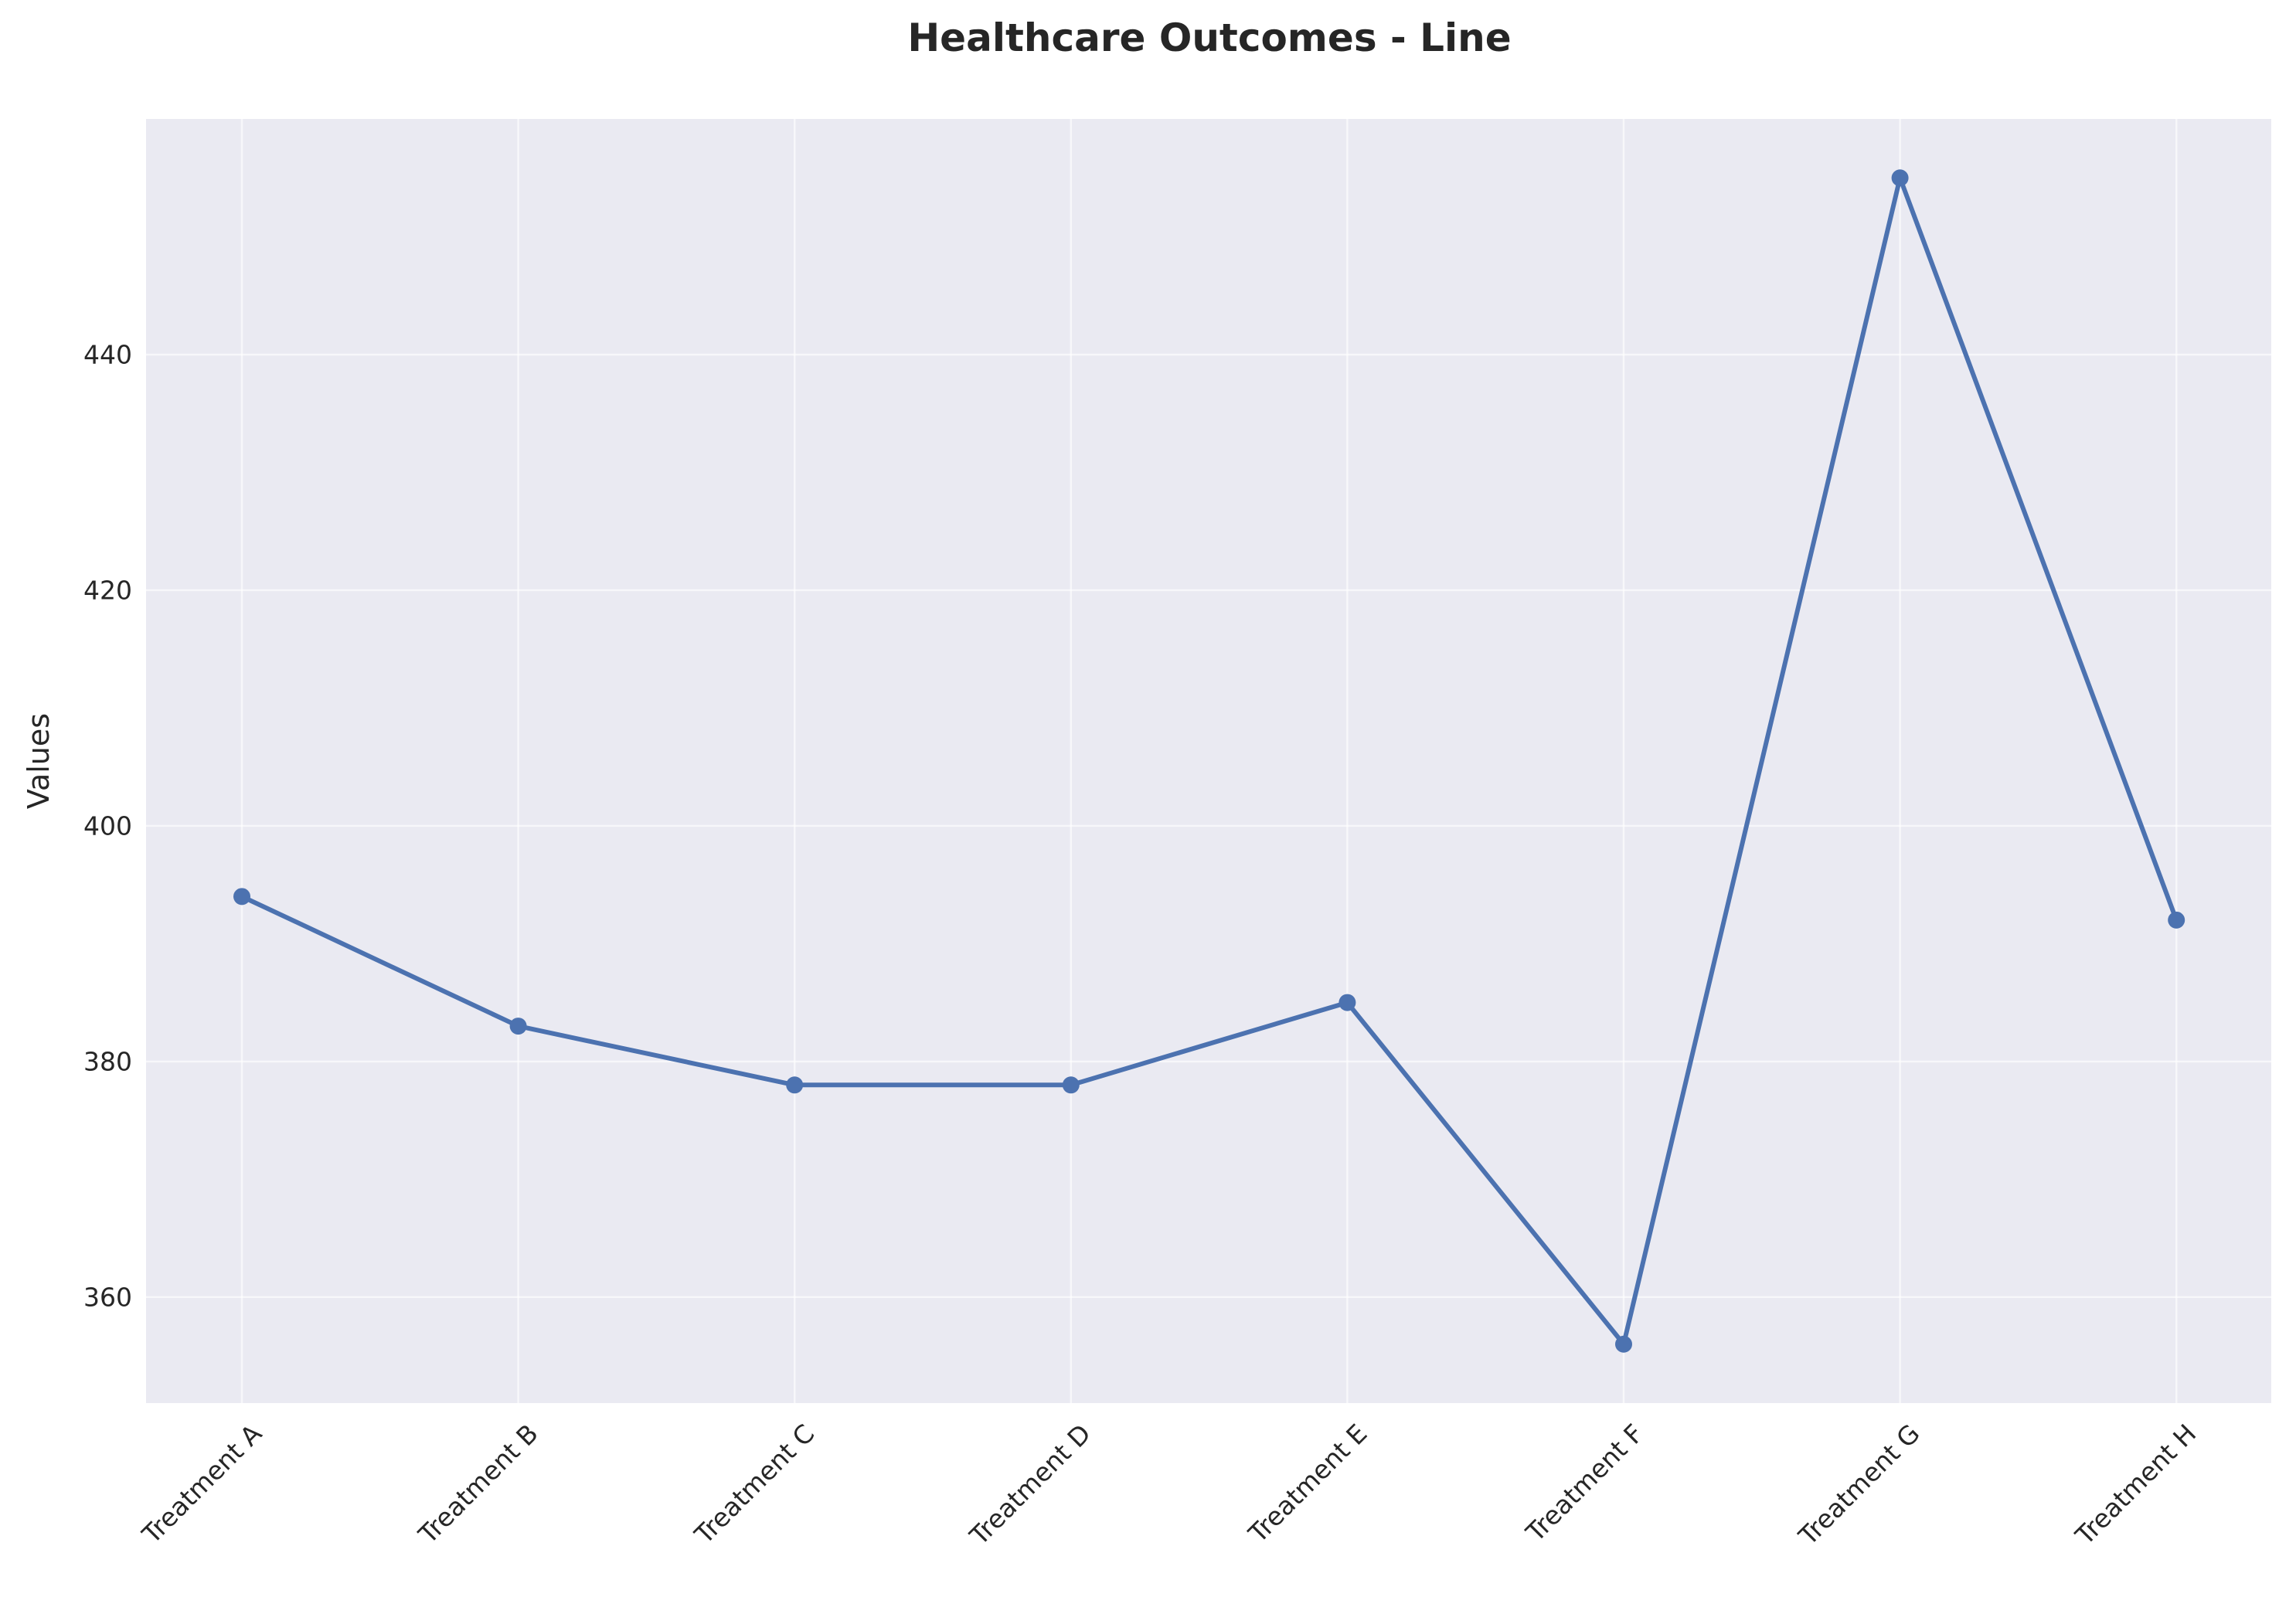  Describe the element at coordinates (39, 761) in the screenshot. I see `y-axis-label: Values` at that location.